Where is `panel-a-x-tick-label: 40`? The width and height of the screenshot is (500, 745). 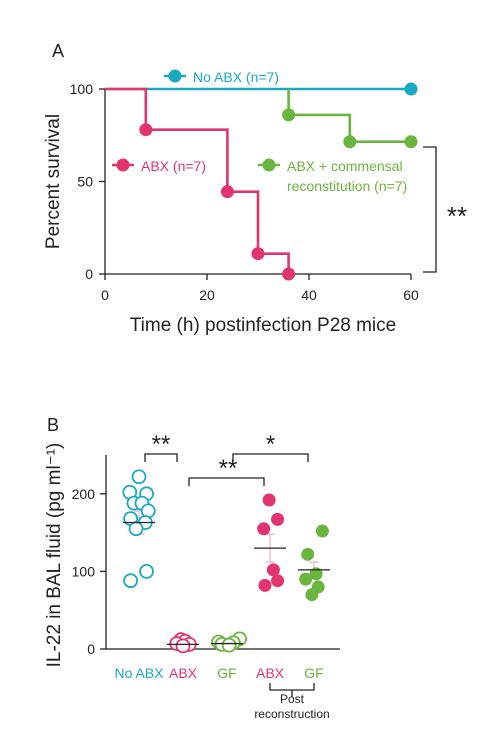 panel-a-x-tick-label: 40 is located at coordinates (309, 295).